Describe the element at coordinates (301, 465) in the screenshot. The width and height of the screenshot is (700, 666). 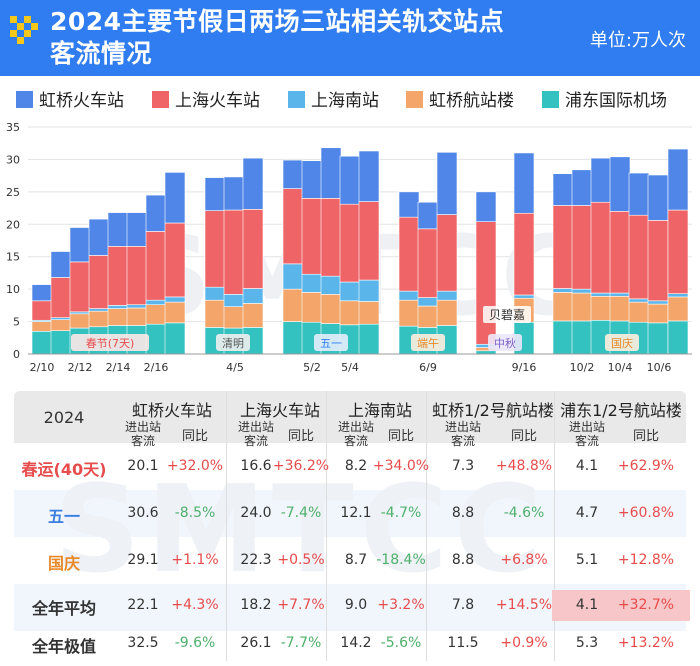
I see `cell-yoy-value: +36.2%` at that location.